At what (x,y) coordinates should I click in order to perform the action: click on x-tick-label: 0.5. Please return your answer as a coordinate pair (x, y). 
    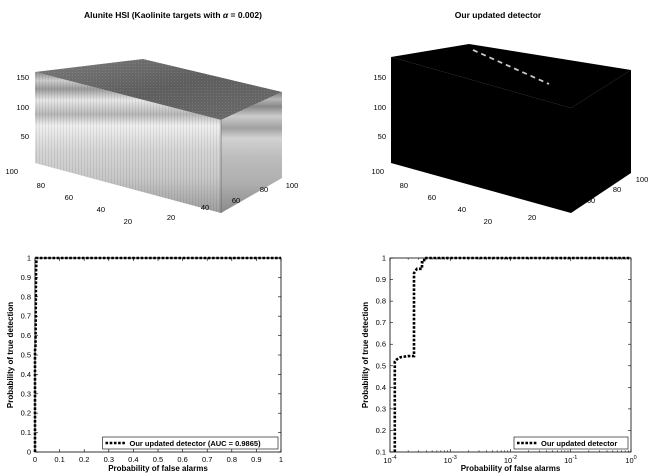
    Looking at the image, I should click on (158, 459).